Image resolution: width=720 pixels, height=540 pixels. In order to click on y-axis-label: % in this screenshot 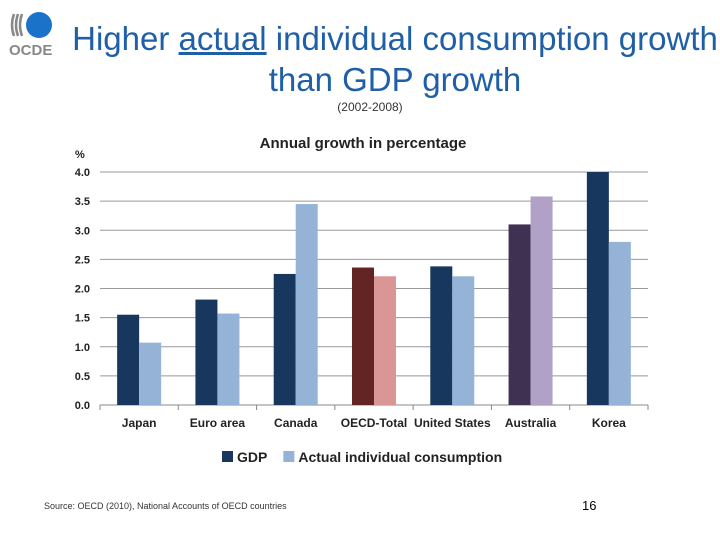, I will do `click(80, 155)`.